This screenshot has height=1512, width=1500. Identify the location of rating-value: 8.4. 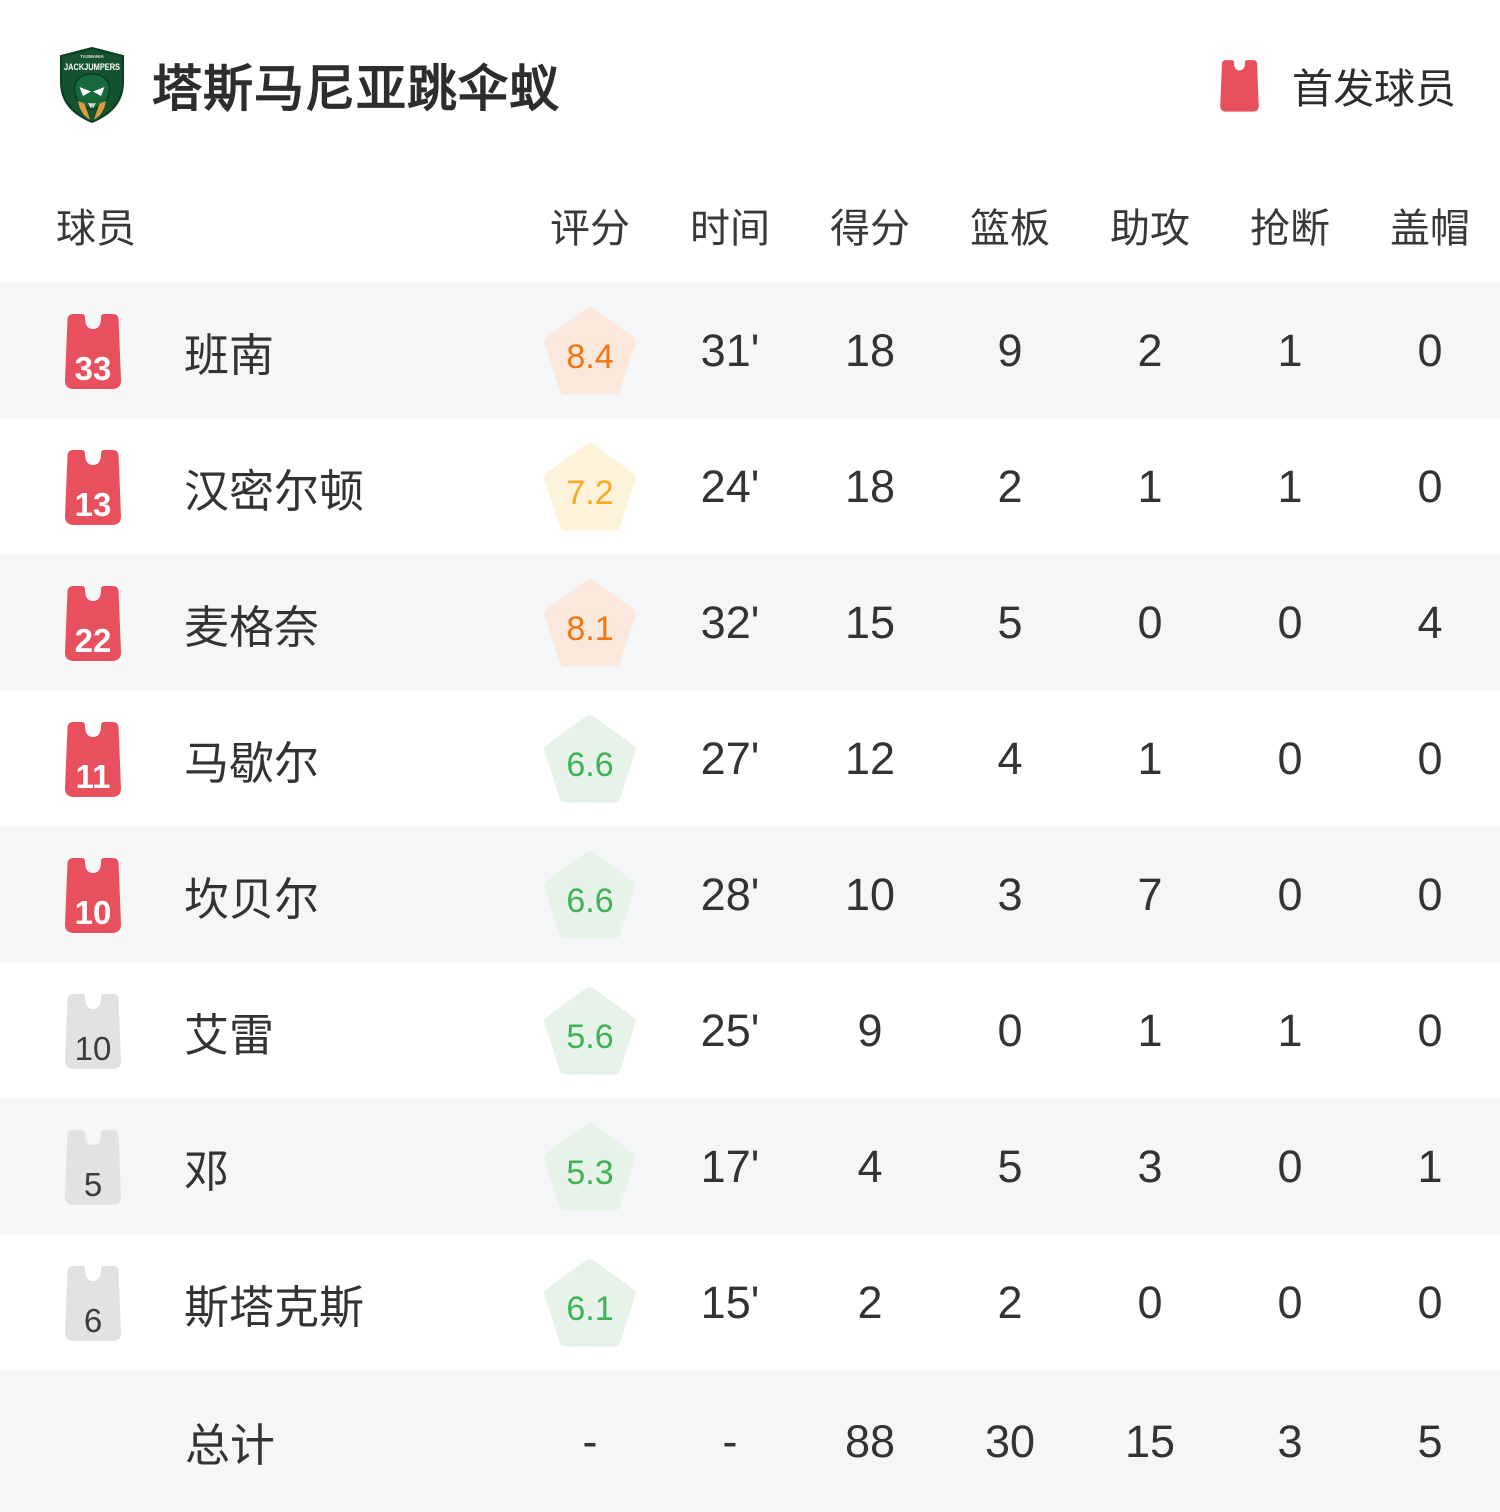
(590, 356).